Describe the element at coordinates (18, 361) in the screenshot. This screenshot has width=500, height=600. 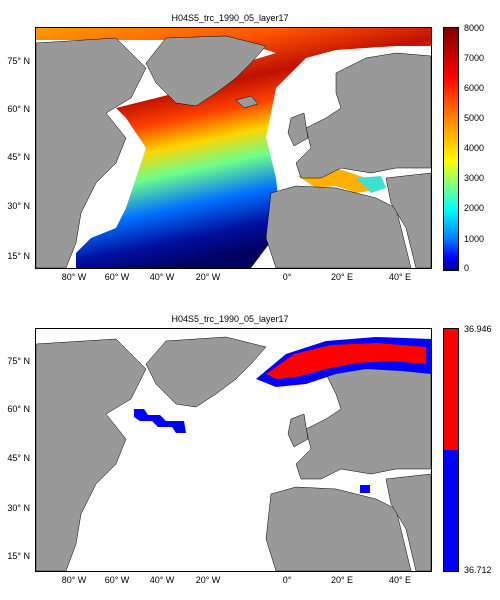
I see `panel2-lat-label-75: 75° N` at that location.